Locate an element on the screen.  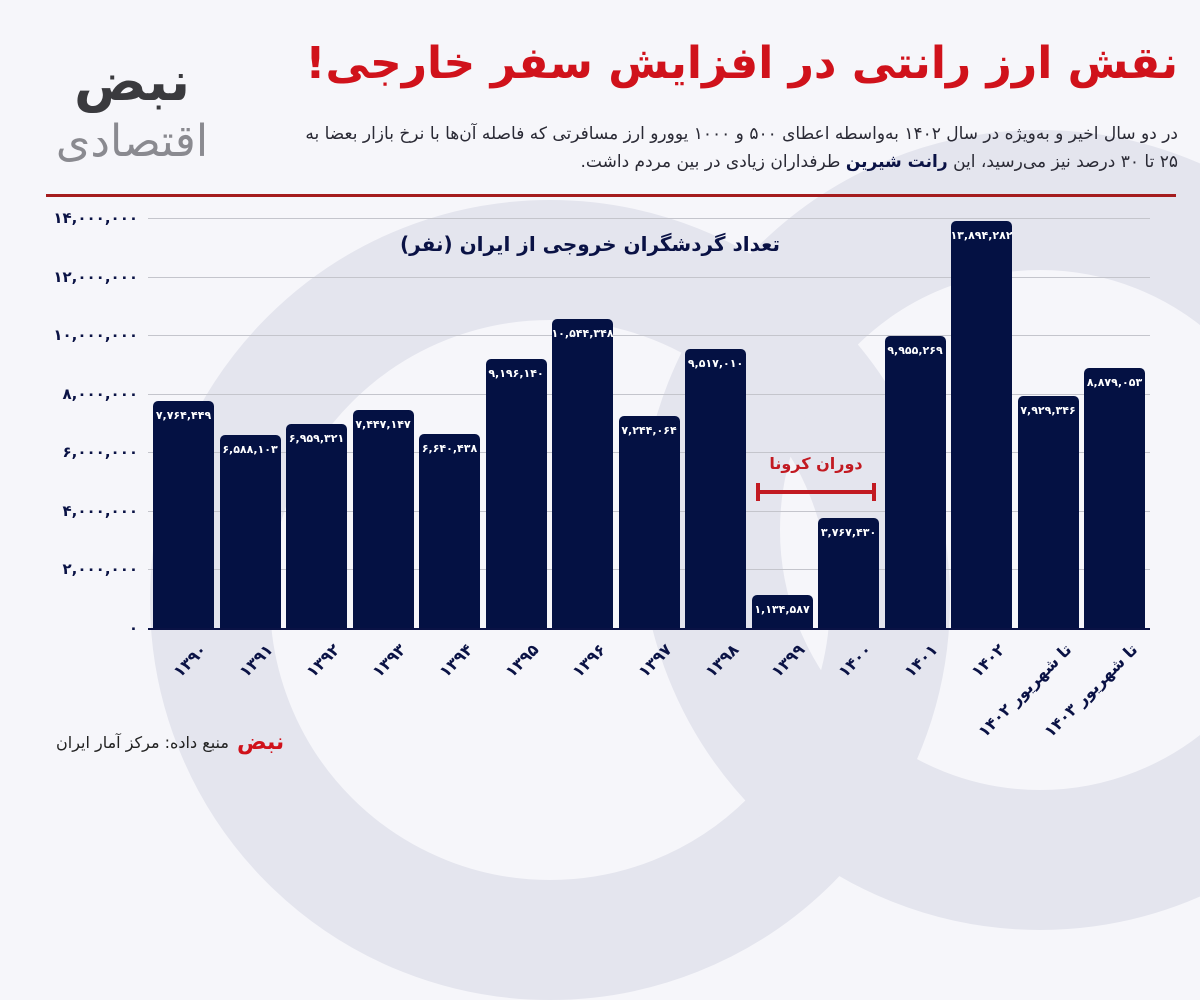
bar: ۶,۵۸۸,۱۰۳ is located at coordinates (250, 531).